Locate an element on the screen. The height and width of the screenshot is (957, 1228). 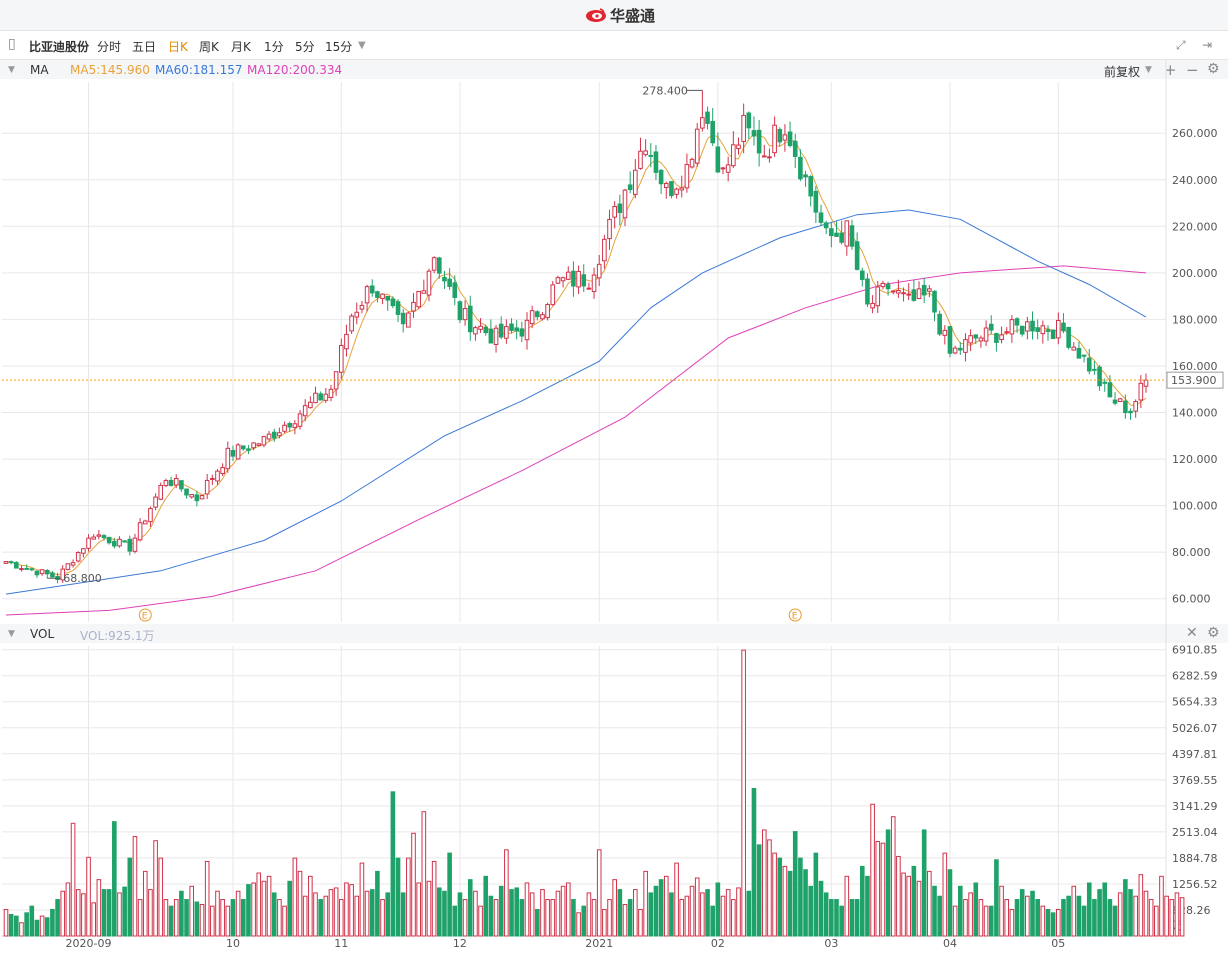
period-tab-5day: 五日 is located at coordinates (144, 47).